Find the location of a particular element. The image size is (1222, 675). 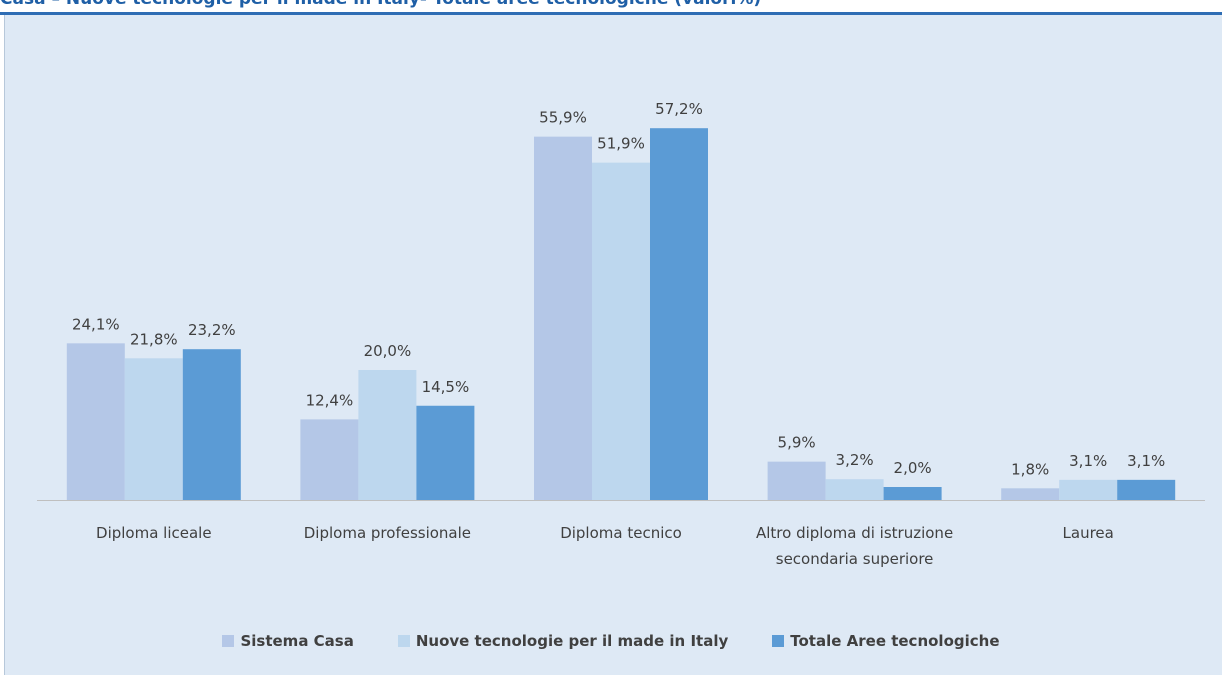

x-tick-label: Diploma professionale is located at coordinates (387, 533).